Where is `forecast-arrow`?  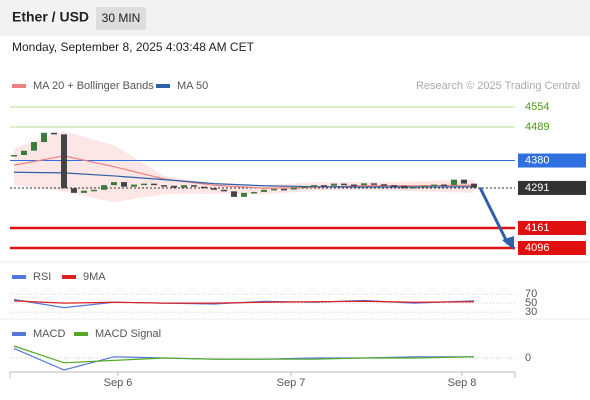
forecast-arrow is located at coordinates (494, 215).